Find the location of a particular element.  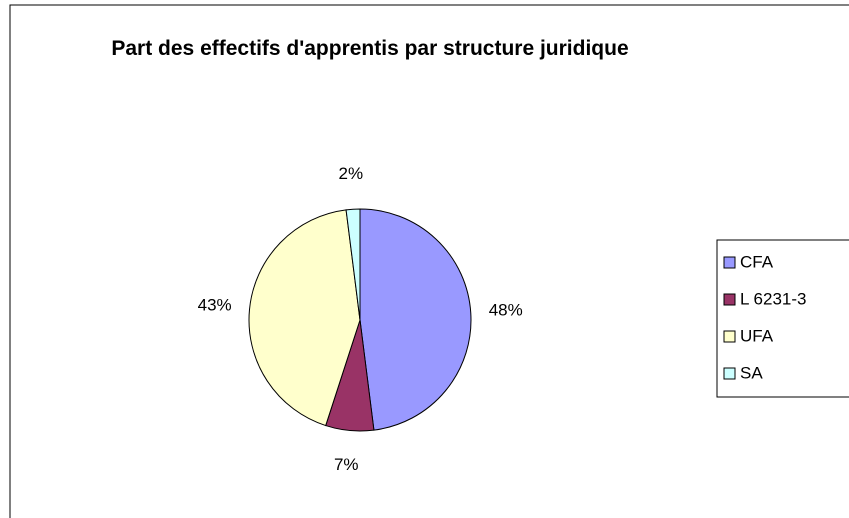

legend-label: L 6231-3 is located at coordinates (773, 298).